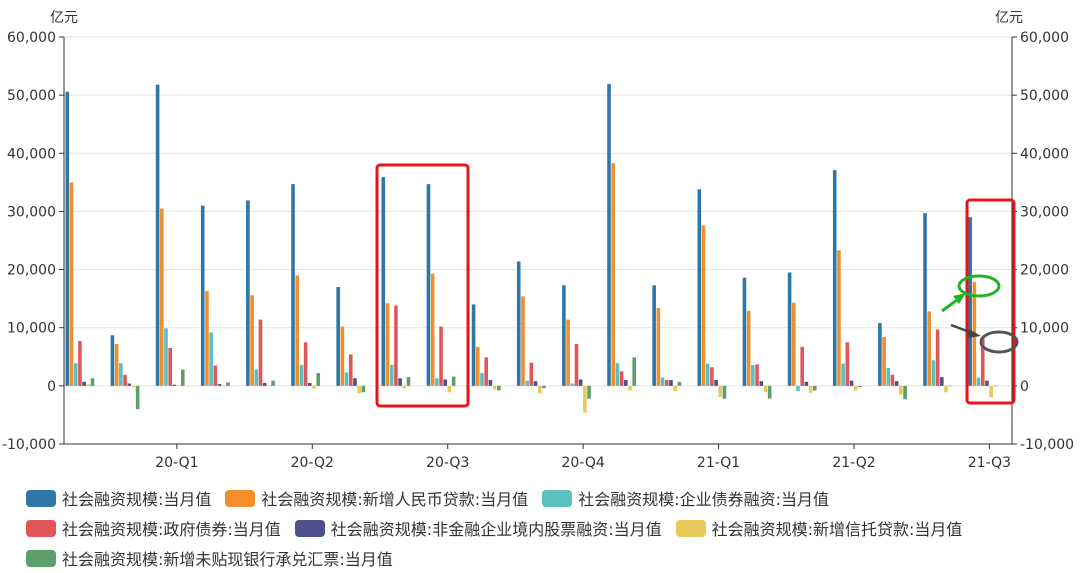 The width and height of the screenshot is (1080, 573). I want to click on legend-item: 社会融资规模:非金融企业境内股票融资:当月值, so click(478, 528).